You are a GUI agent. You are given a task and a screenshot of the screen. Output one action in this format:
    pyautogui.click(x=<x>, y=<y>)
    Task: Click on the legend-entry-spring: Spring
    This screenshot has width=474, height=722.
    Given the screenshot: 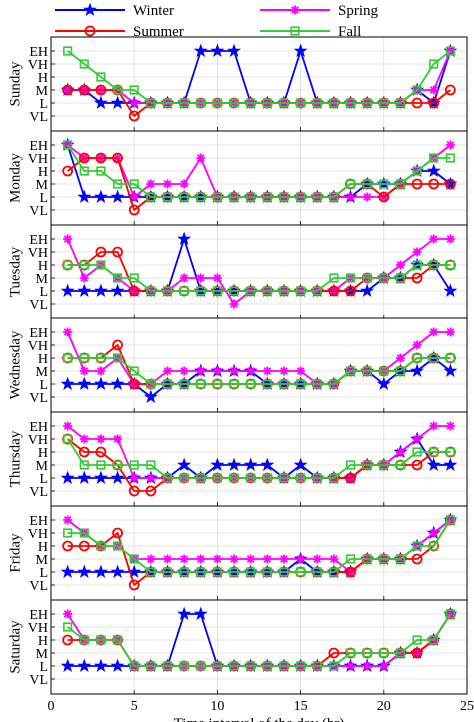 What is the action you would take?
    pyautogui.click(x=319, y=11)
    